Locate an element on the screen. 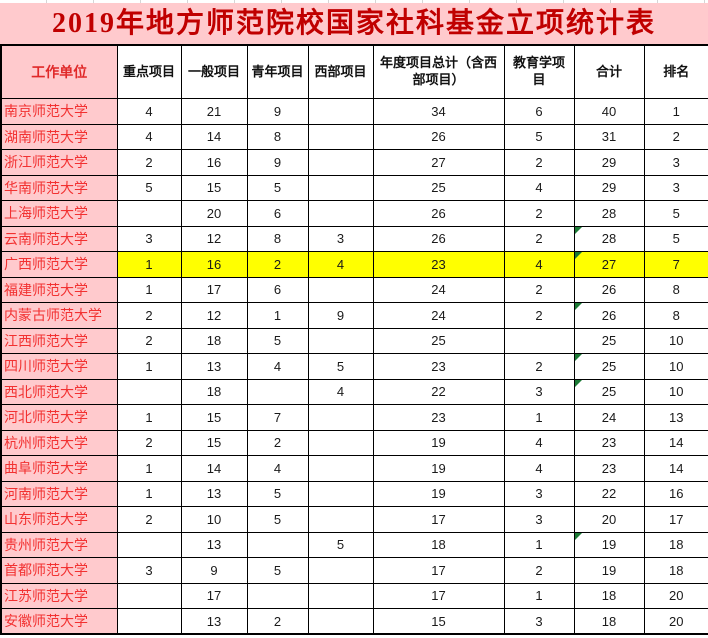 This screenshot has width=708, height=638. unit-cell: 福建师范大学 is located at coordinates (59, 289).